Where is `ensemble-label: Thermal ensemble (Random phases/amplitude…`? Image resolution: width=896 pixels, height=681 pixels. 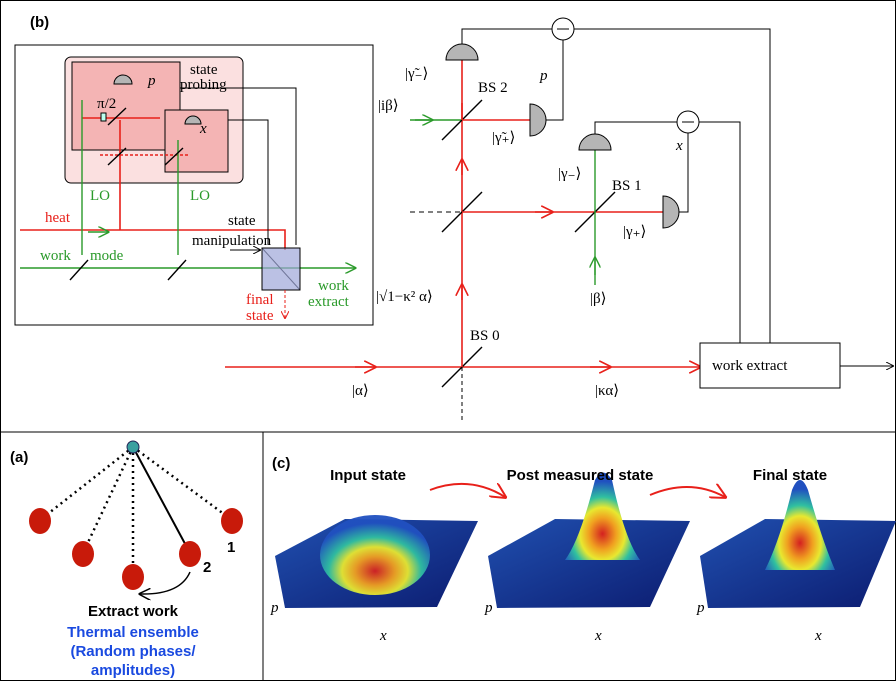 ensemble-label: Thermal ensemble (Random phases/amplitude… is located at coordinates (133, 651).